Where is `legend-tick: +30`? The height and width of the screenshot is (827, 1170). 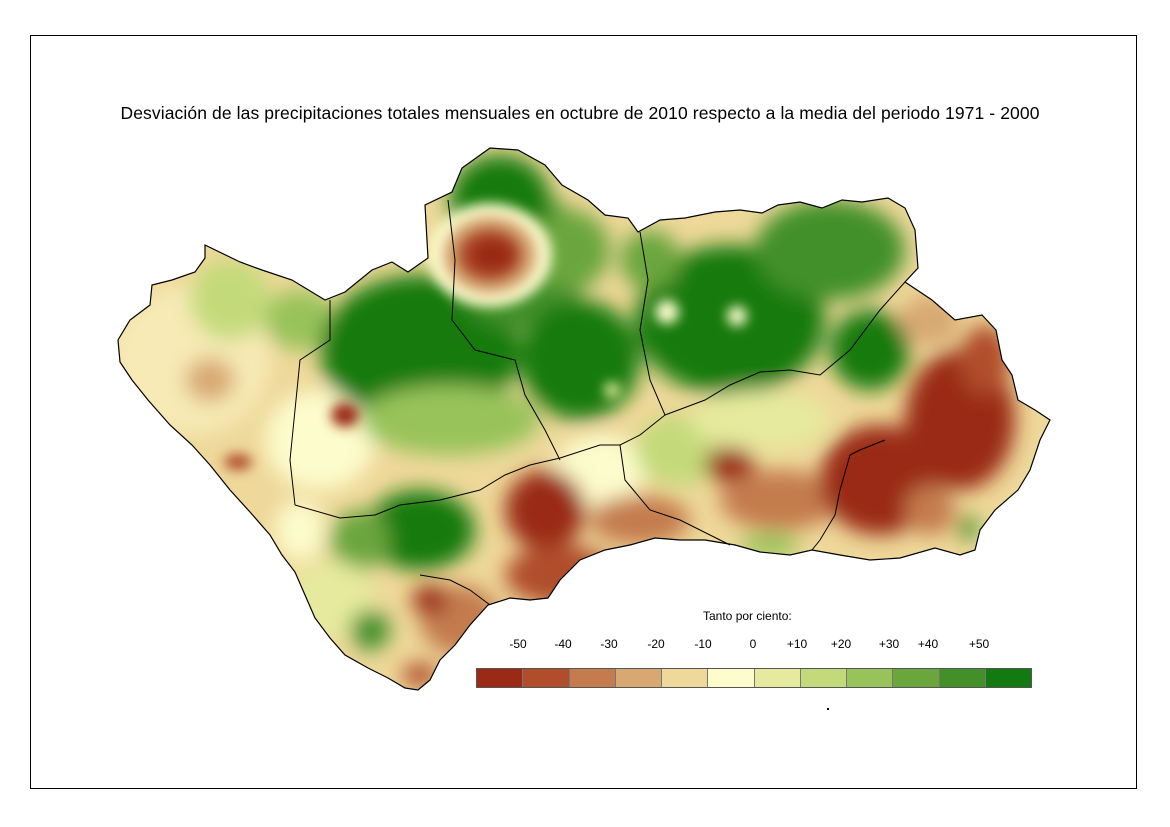
legend-tick: +30 is located at coordinates (889, 644).